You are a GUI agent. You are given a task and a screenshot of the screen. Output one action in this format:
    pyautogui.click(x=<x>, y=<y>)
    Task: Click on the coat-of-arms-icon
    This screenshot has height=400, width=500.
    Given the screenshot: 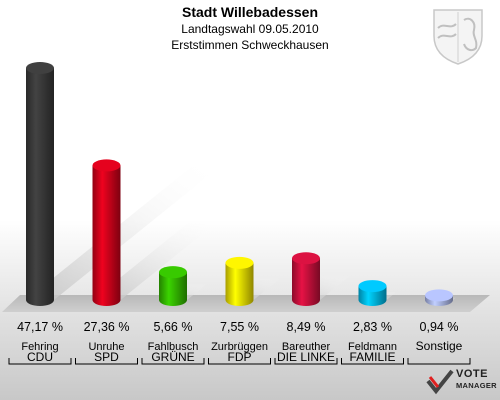 What is the action you would take?
    pyautogui.click(x=458, y=37)
    